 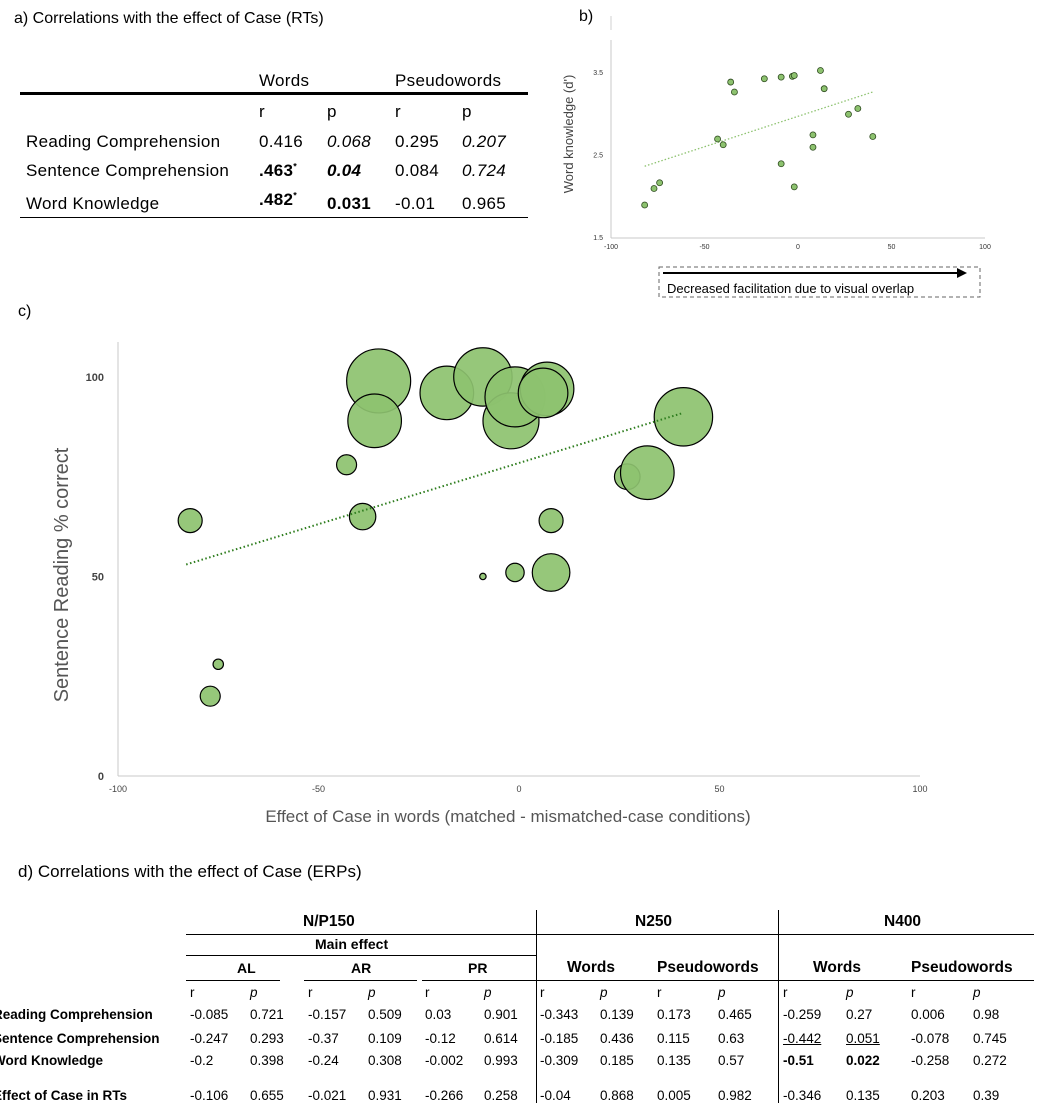 I want to click on table-cell: -0.002, so click(x=444, y=1060).